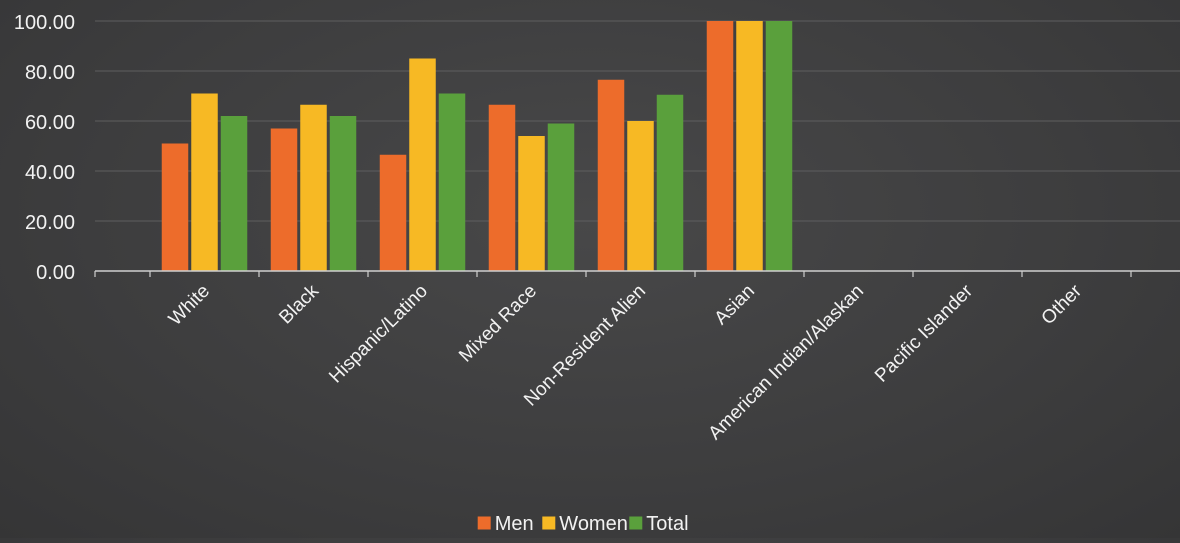  I want to click on y-tick-label: 60.00, so click(50, 123).